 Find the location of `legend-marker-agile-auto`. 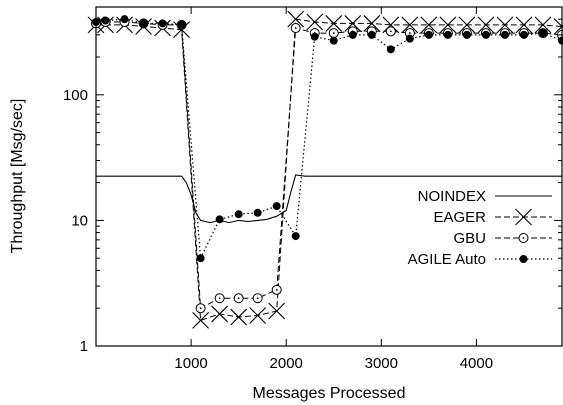

legend-marker-agile-auto is located at coordinates (523, 259).